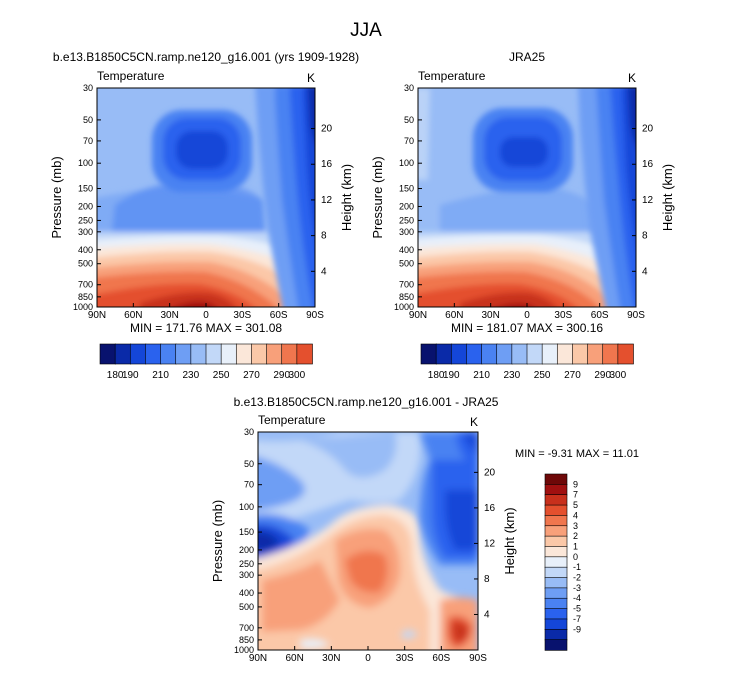 This screenshot has height=673, width=733. What do you see at coordinates (130, 375) in the screenshot?
I see `colorbar-label: 190` at bounding box center [130, 375].